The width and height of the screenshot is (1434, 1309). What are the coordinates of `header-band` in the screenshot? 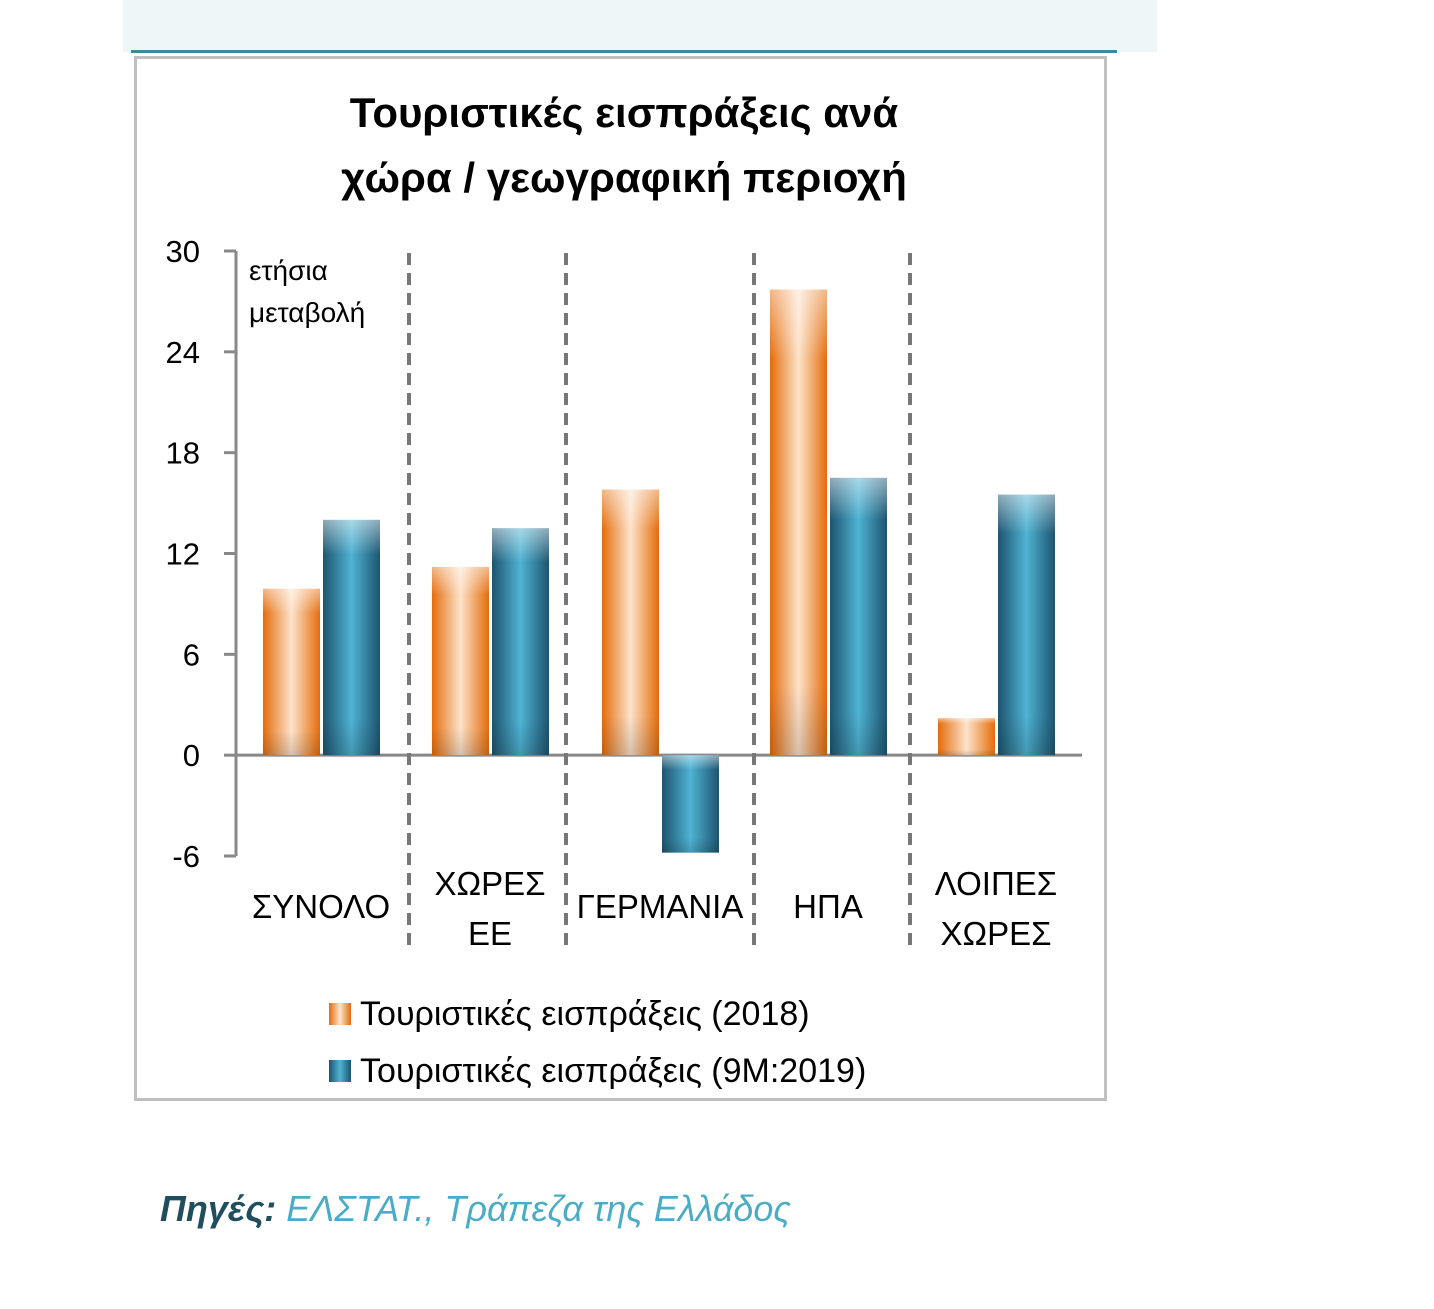 It's located at (640, 26).